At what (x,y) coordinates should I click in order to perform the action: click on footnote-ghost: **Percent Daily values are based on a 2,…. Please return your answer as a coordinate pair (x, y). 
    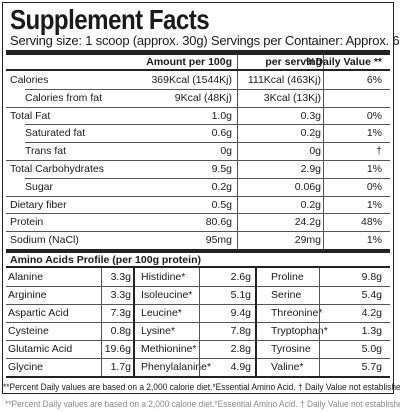
    Looking at the image, I should click on (202, 404).